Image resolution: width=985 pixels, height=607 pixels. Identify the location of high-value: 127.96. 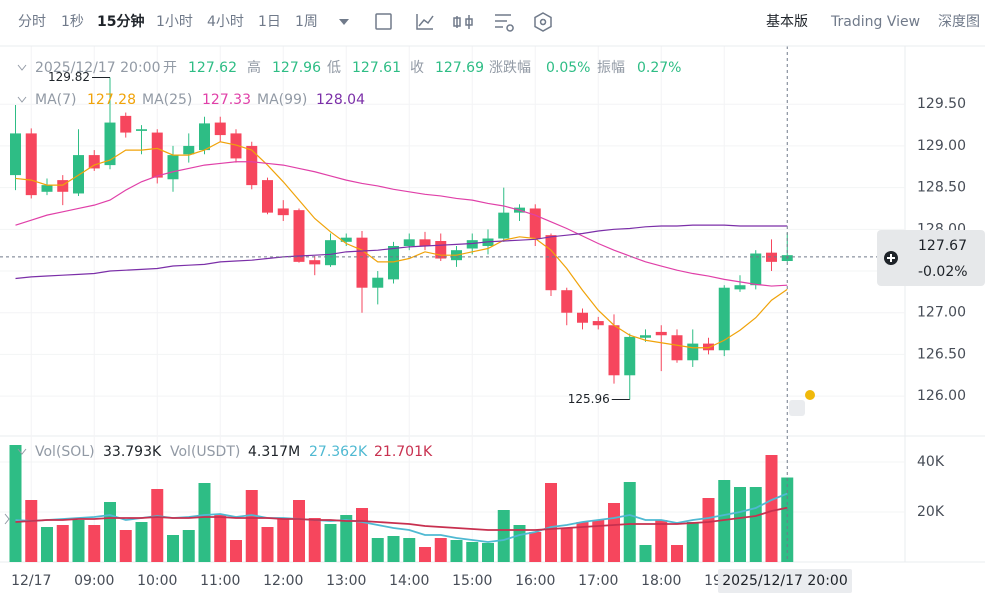
(296, 68).